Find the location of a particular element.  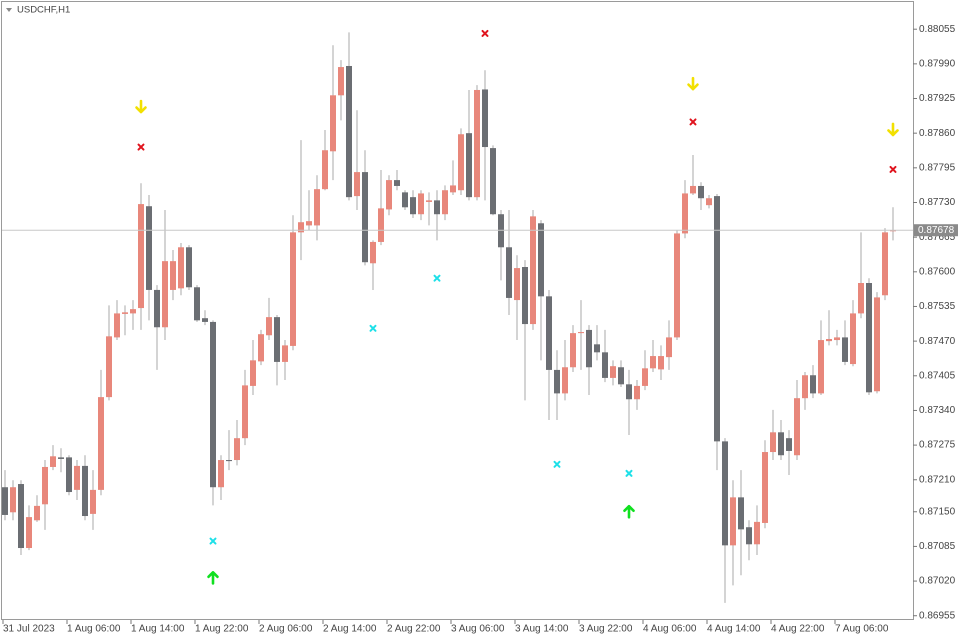

y-tick-label: 0.87275 is located at coordinates (937, 445).